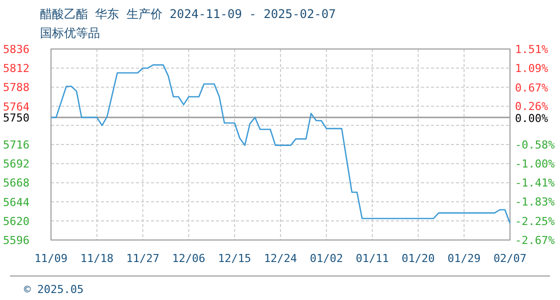  What do you see at coordinates (16, 183) in the screenshot?
I see `y-tick-label: 5668` at bounding box center [16, 183].